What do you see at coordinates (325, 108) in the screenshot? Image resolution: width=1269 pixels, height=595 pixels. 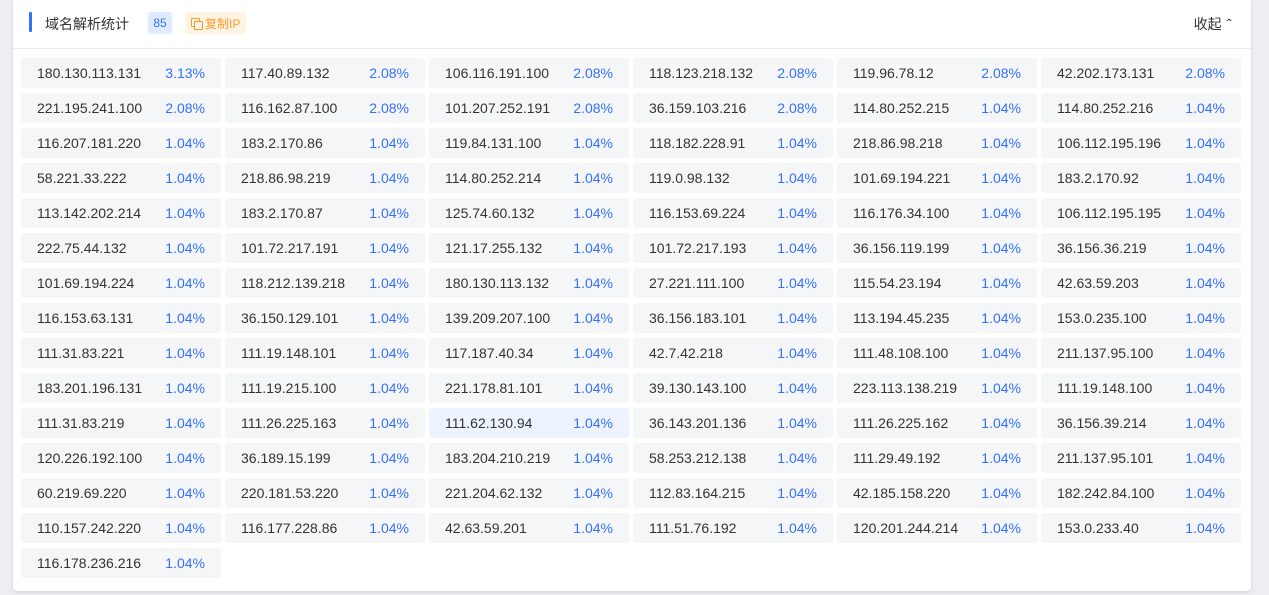 I see `ip-item: 116.162.87.100 2.08%` at bounding box center [325, 108].